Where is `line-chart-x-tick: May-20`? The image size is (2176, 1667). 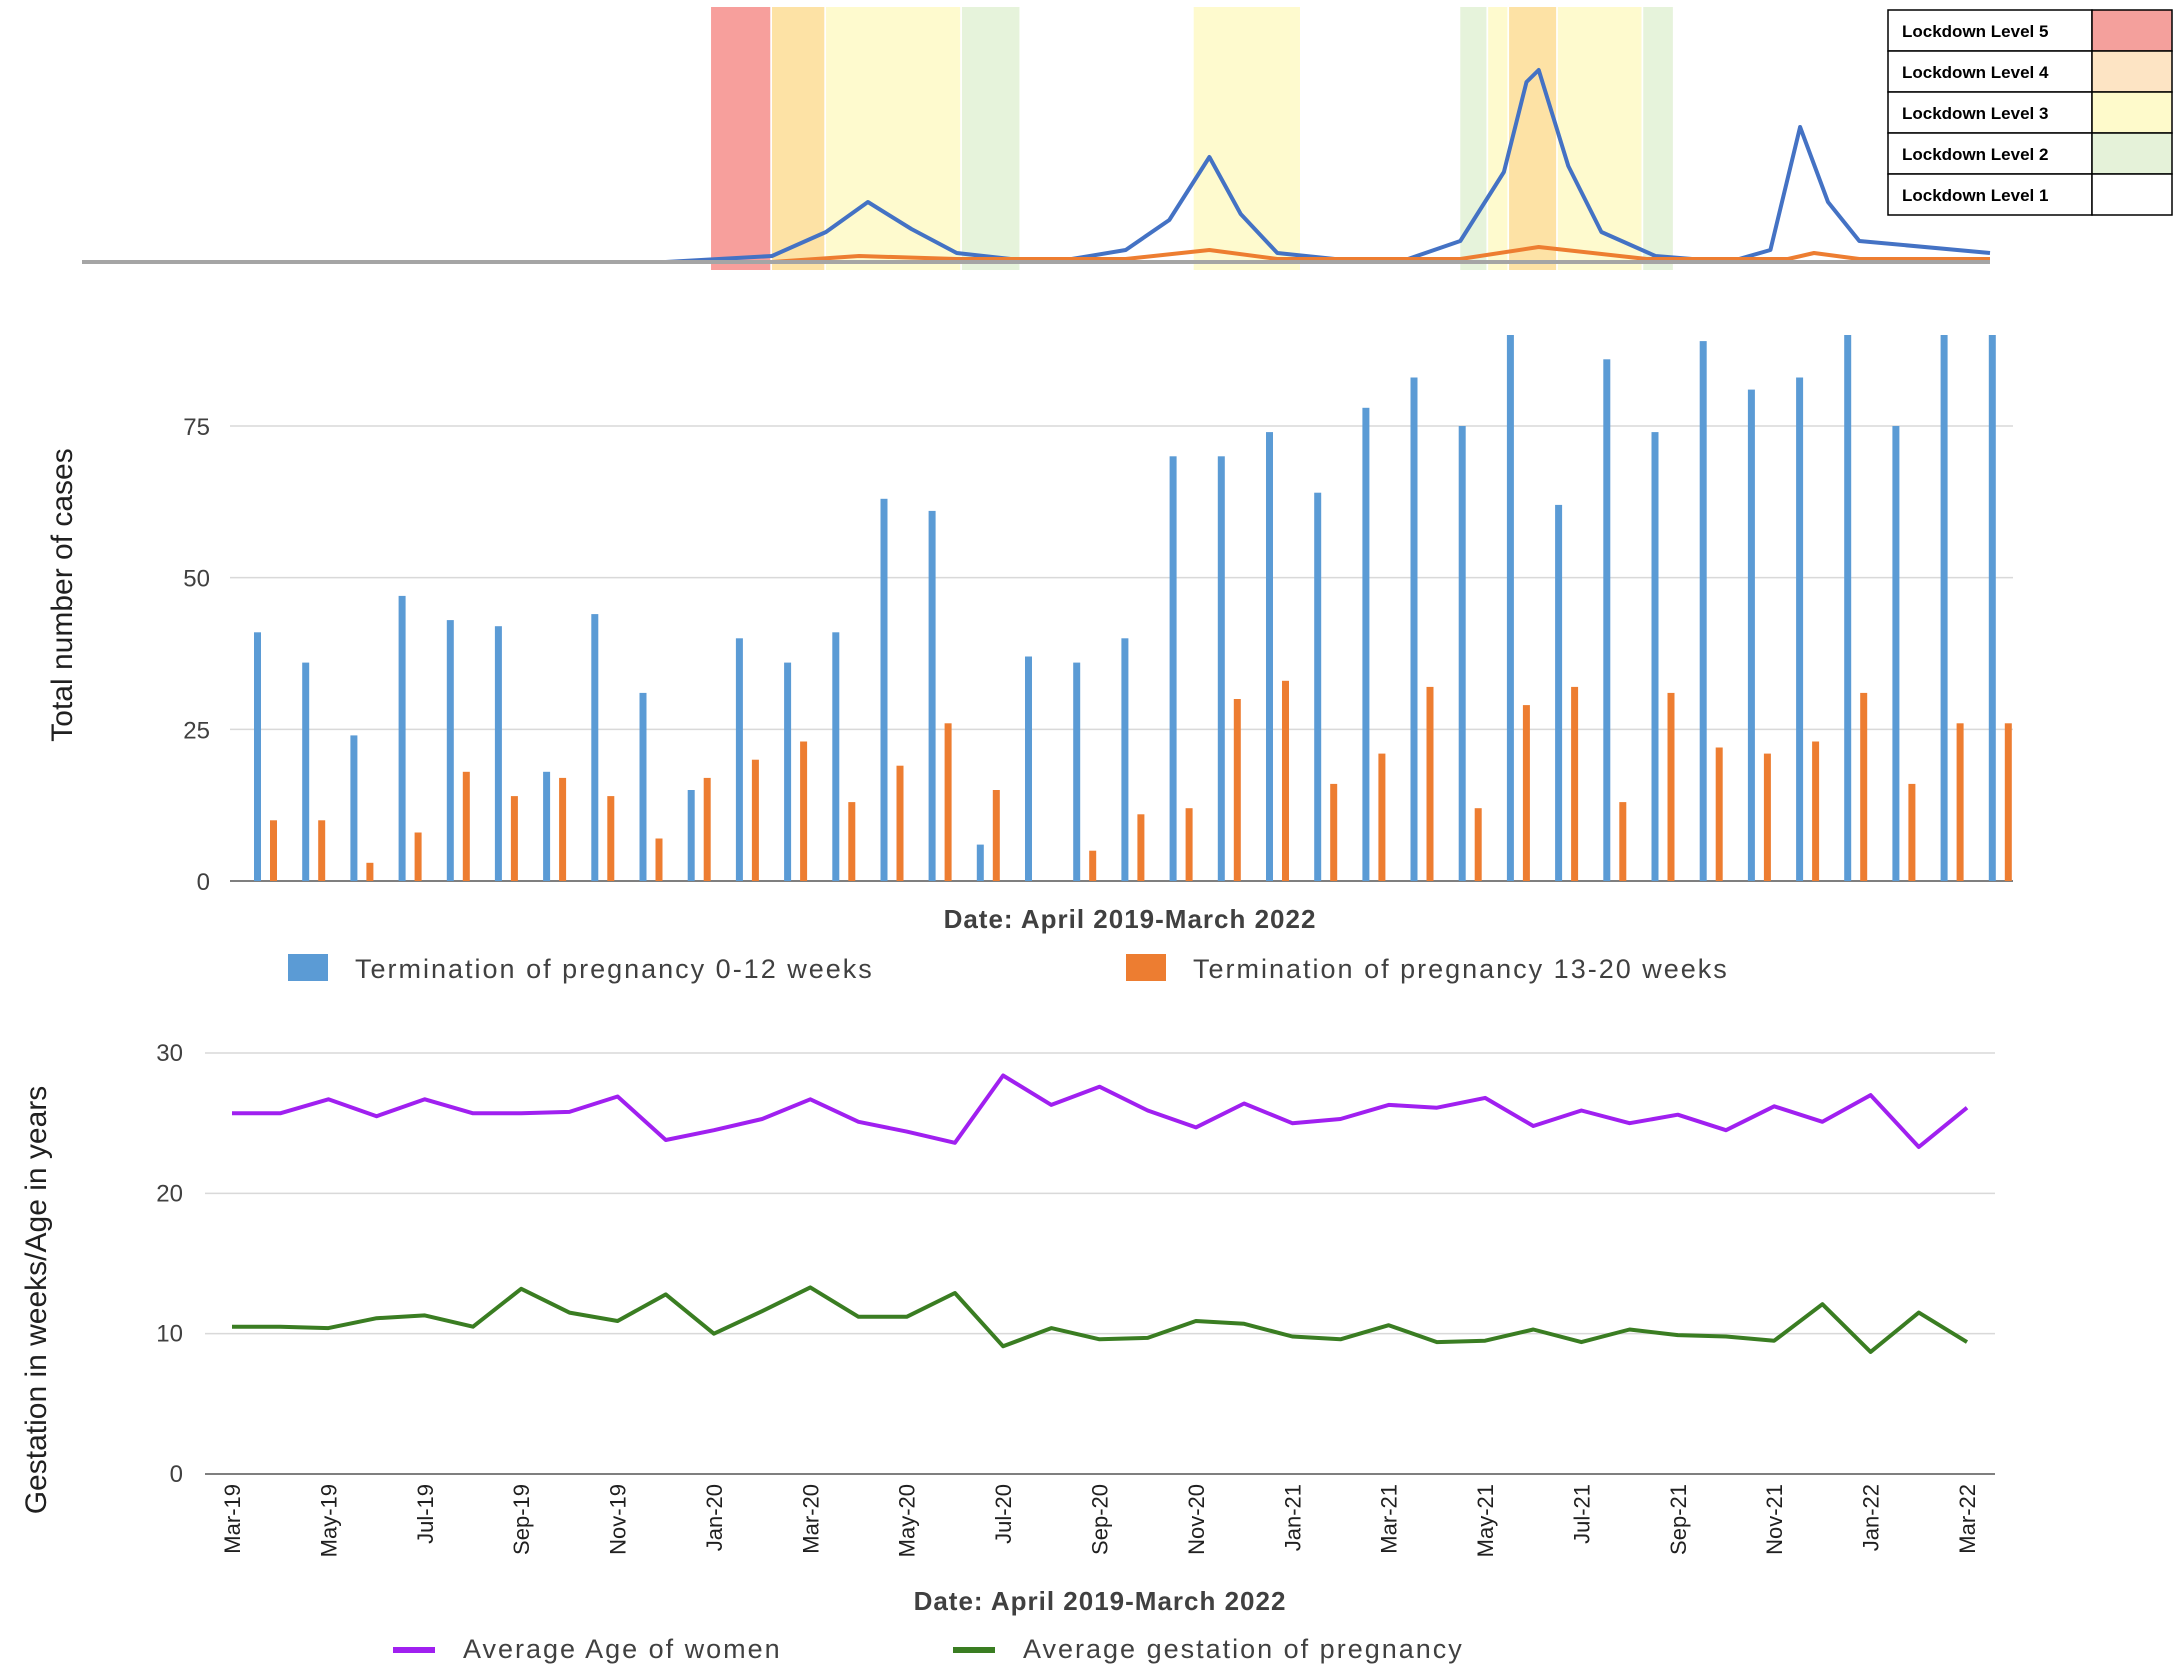
line-chart-x-tick: May-20 is located at coordinates (907, 1520).